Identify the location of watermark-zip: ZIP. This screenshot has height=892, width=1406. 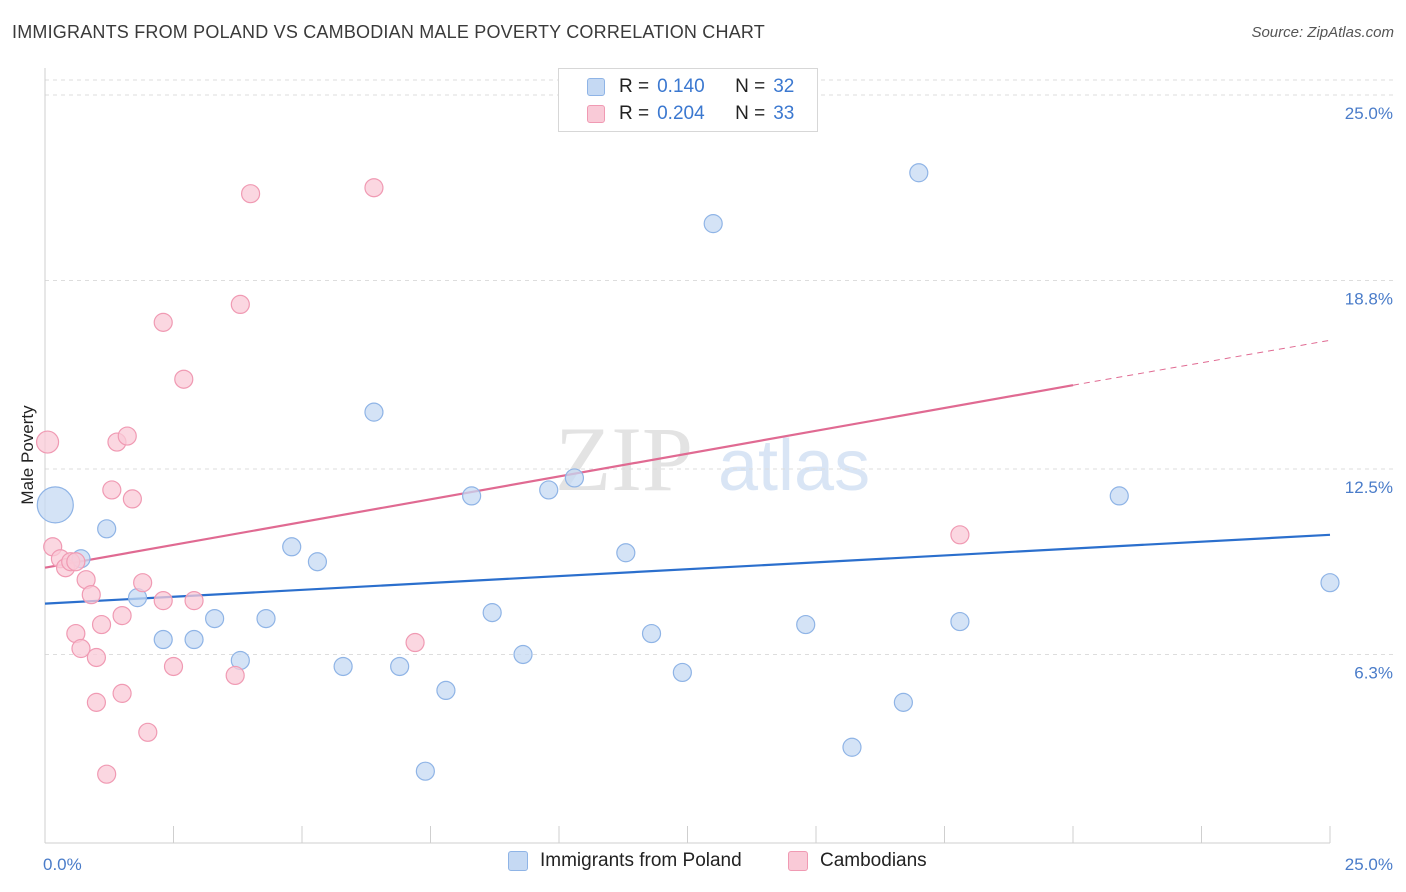
(624, 459).